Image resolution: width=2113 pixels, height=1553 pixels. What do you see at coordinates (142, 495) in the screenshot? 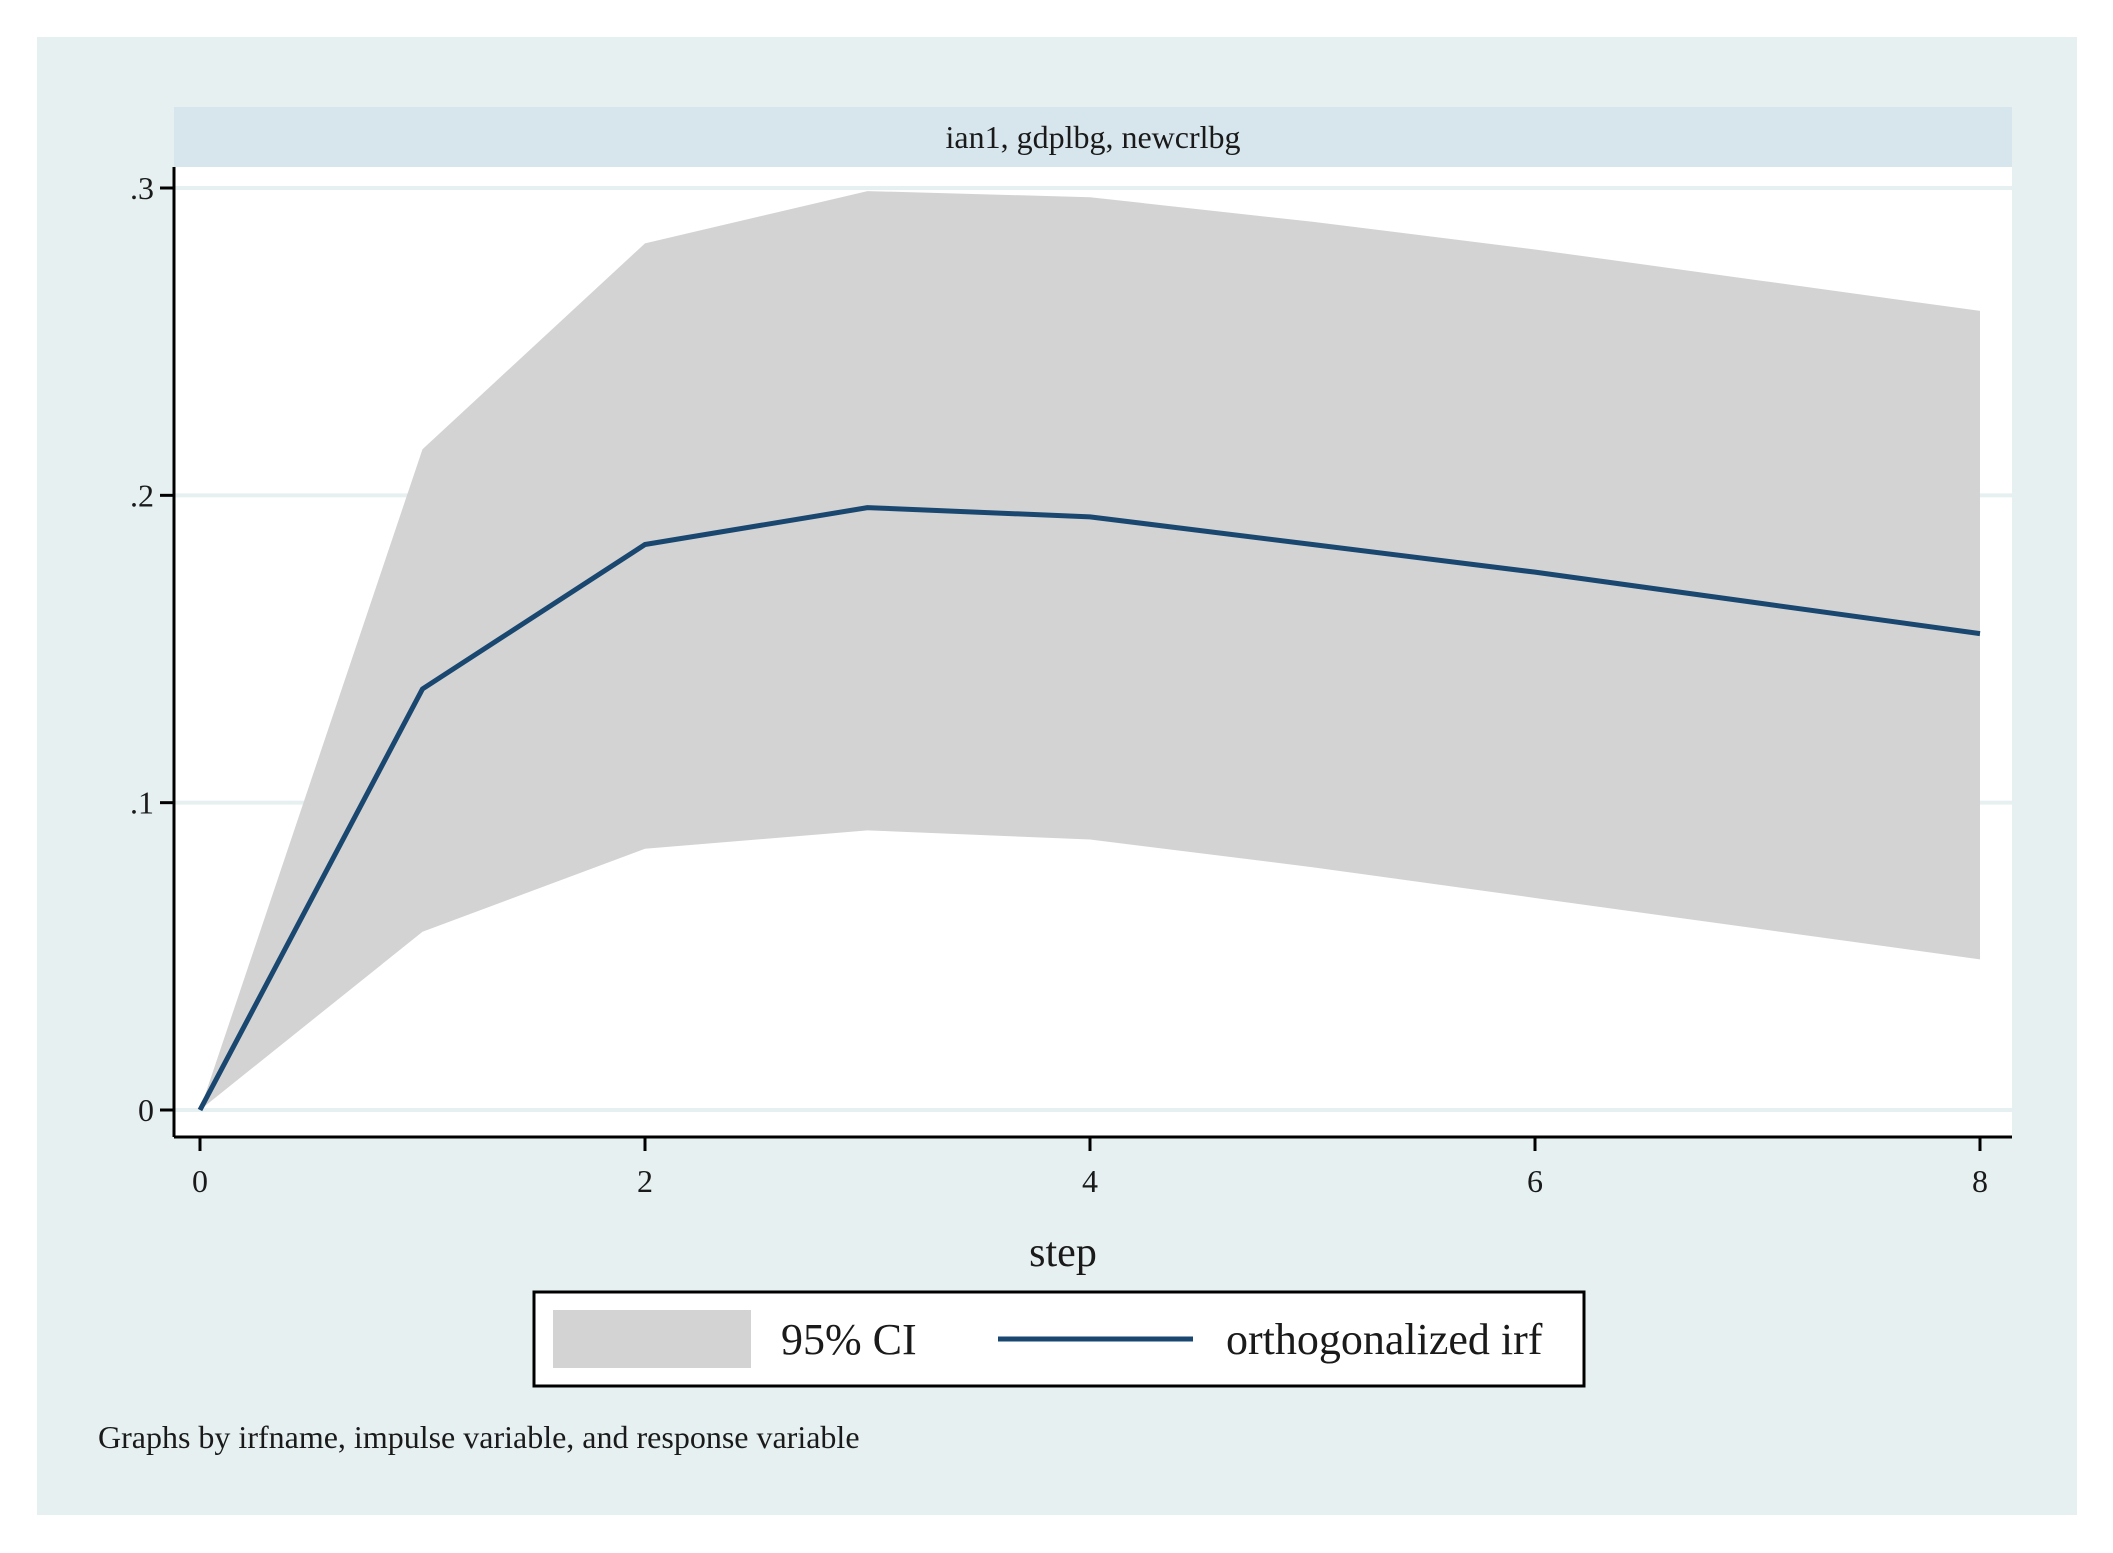
I see `y-tick-label: .2` at bounding box center [142, 495].